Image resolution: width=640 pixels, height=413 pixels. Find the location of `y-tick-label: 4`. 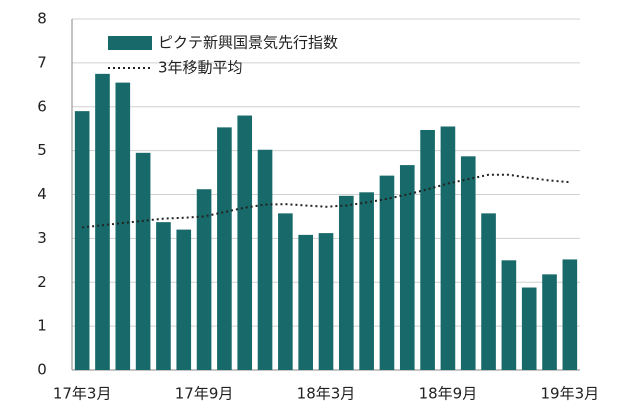

y-tick-label: 4 is located at coordinates (42, 194).